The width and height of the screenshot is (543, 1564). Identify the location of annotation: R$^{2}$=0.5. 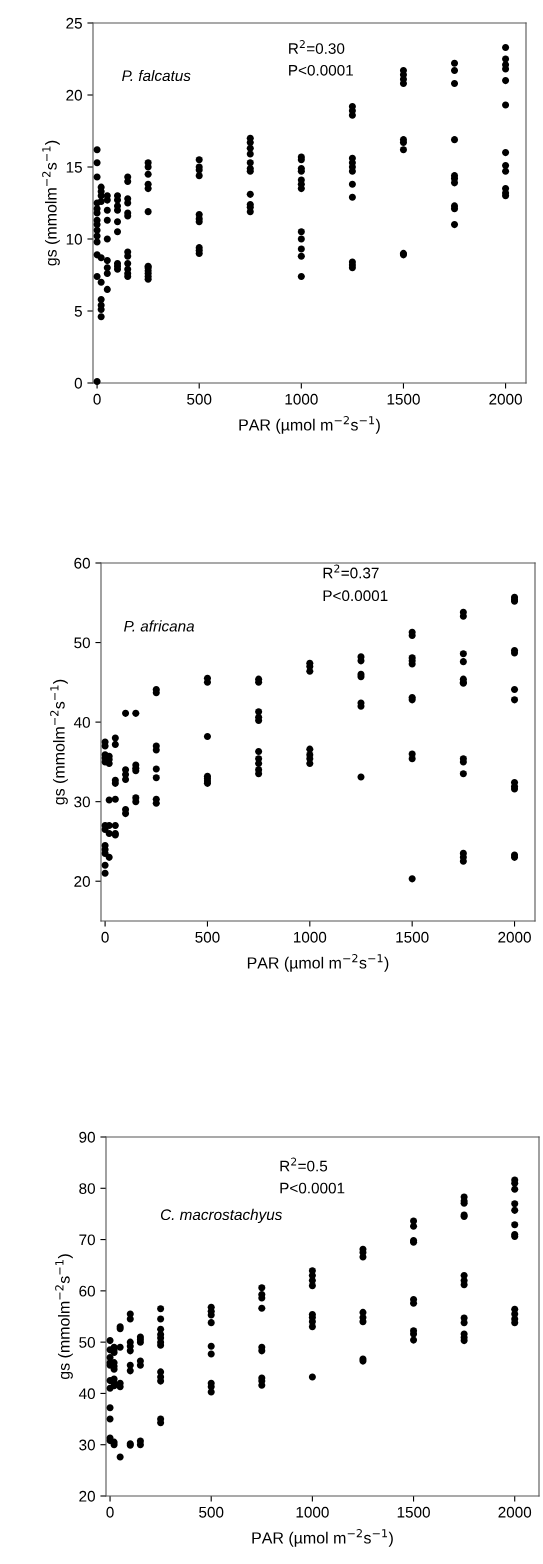
(304, 1164).